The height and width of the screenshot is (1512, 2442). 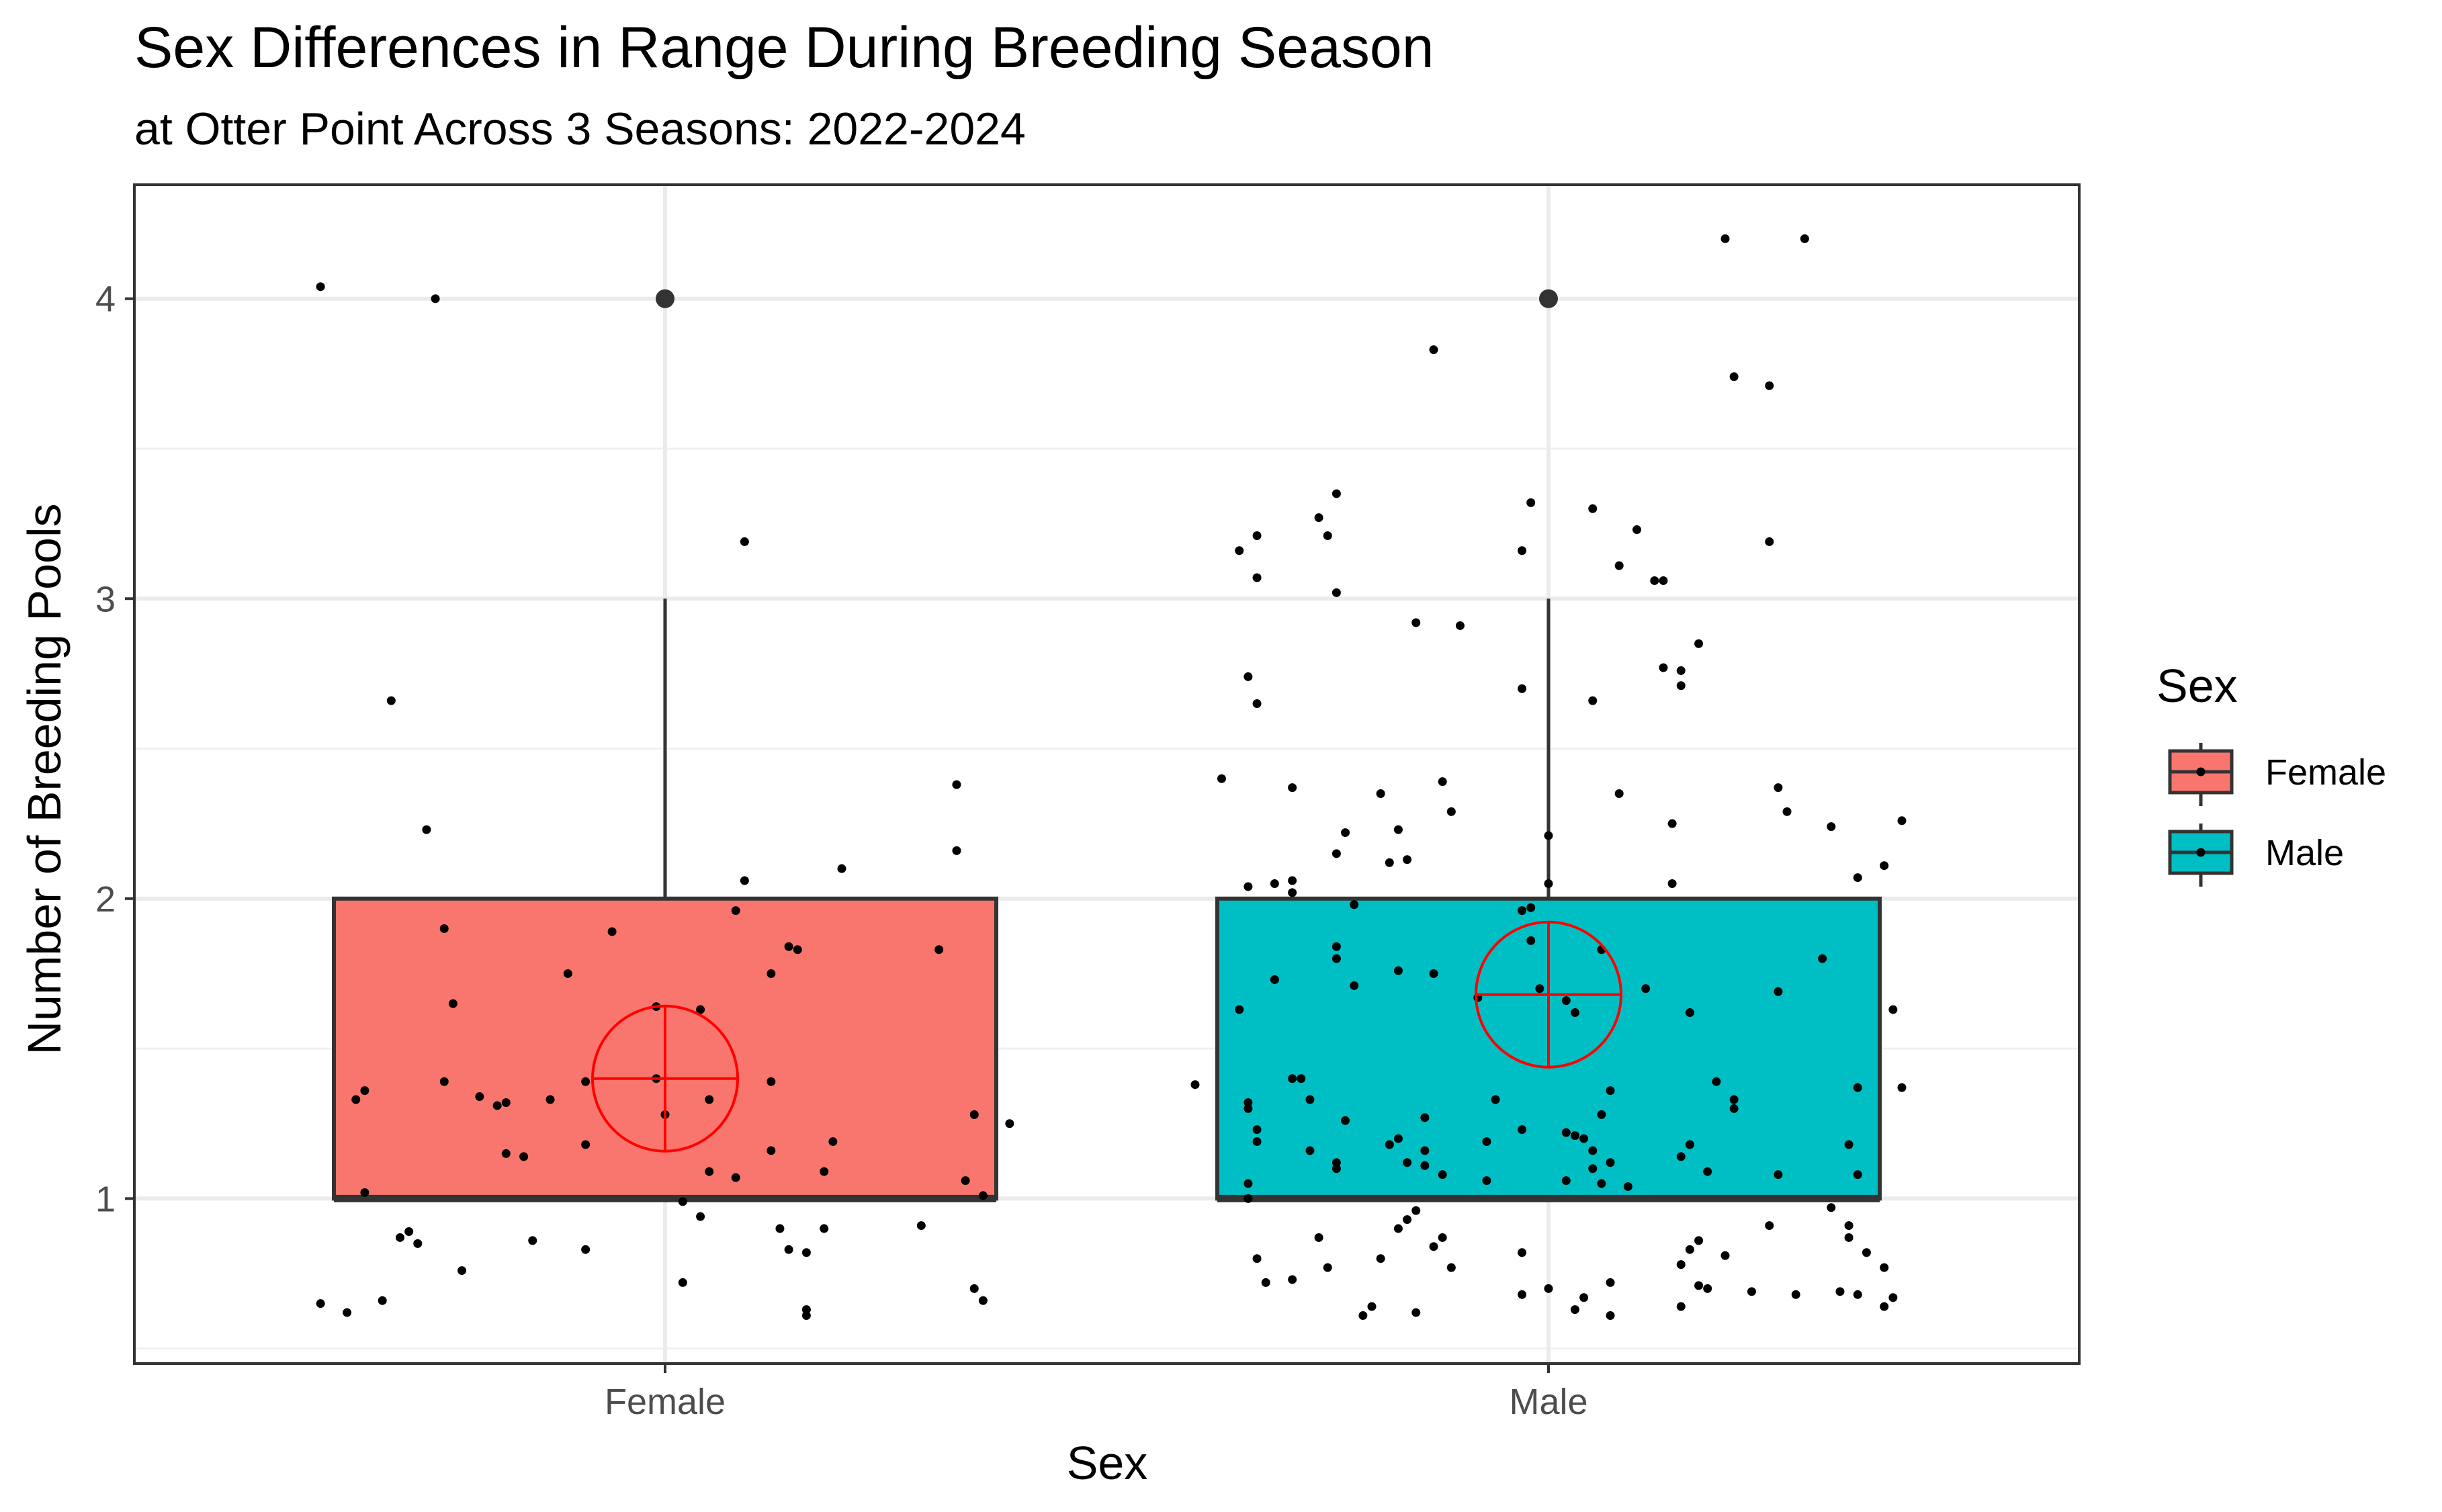 What do you see at coordinates (2271, 773) in the screenshot?
I see `legend: Sex Female Male` at bounding box center [2271, 773].